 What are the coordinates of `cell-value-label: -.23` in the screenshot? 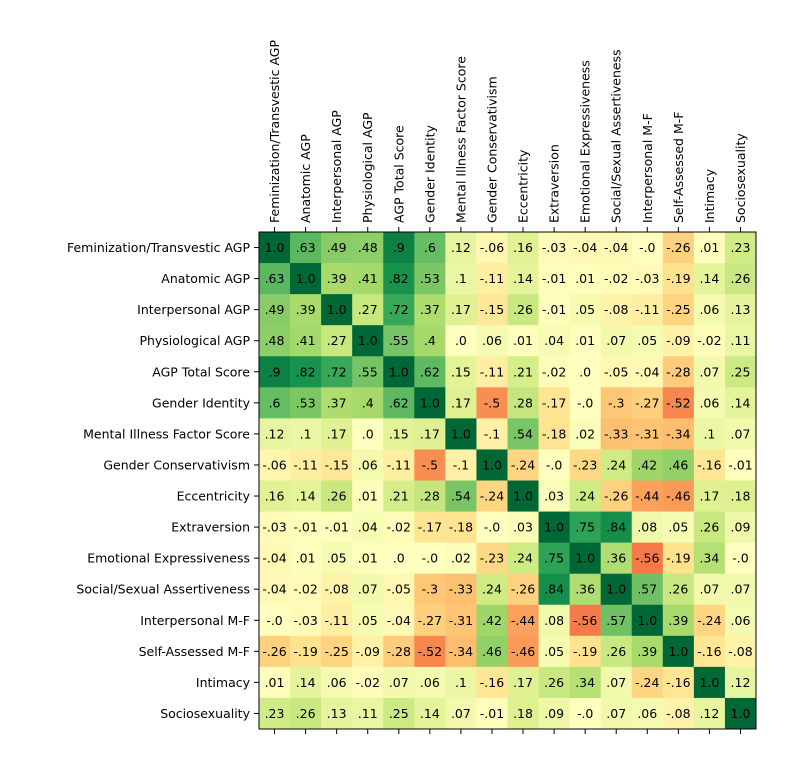 It's located at (585, 464).